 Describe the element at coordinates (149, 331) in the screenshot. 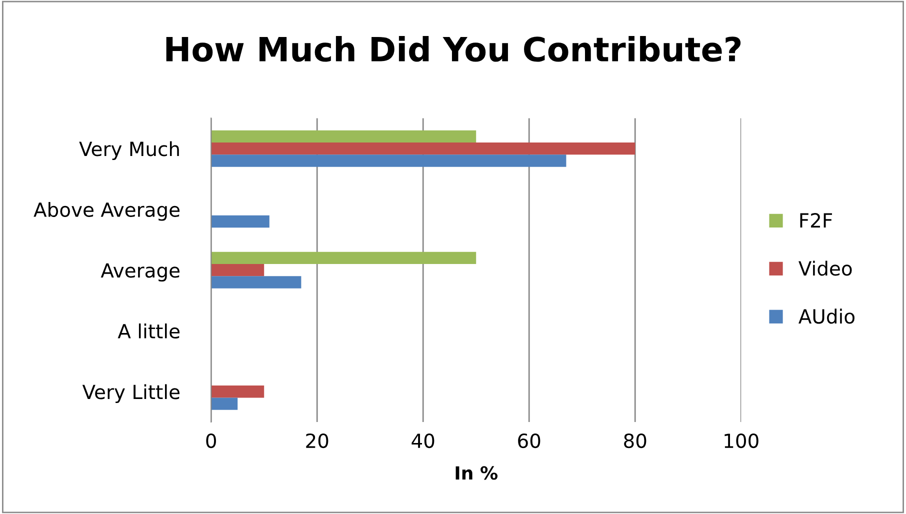

I see `y-tick-label: A little` at that location.